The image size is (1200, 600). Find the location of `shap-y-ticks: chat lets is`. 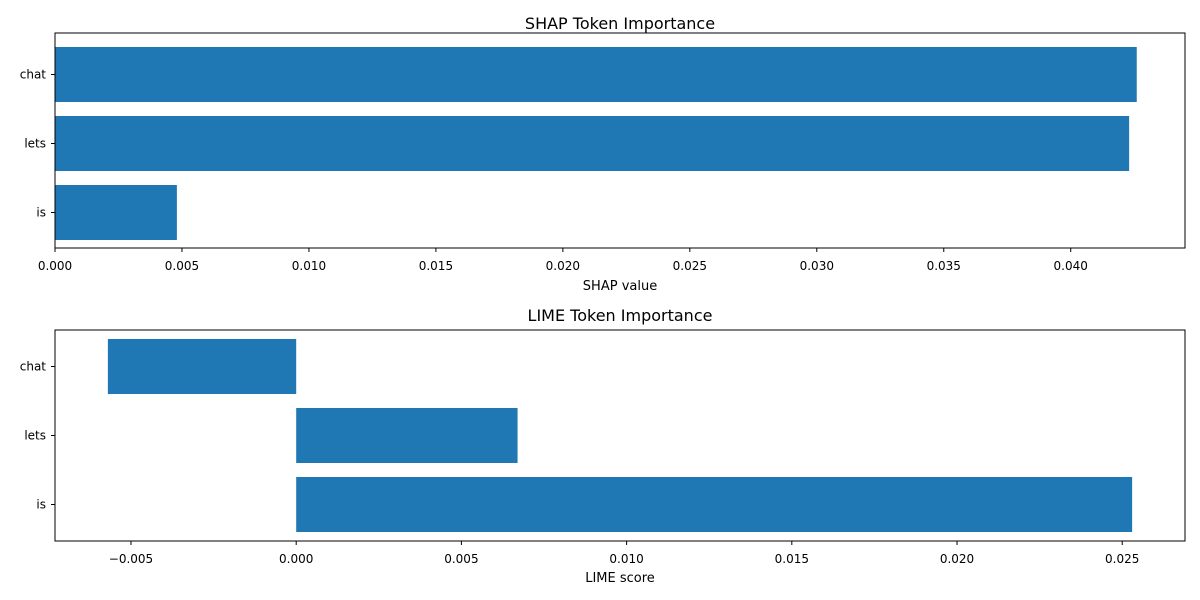

shap-y-ticks: chat lets is is located at coordinates (37, 144).